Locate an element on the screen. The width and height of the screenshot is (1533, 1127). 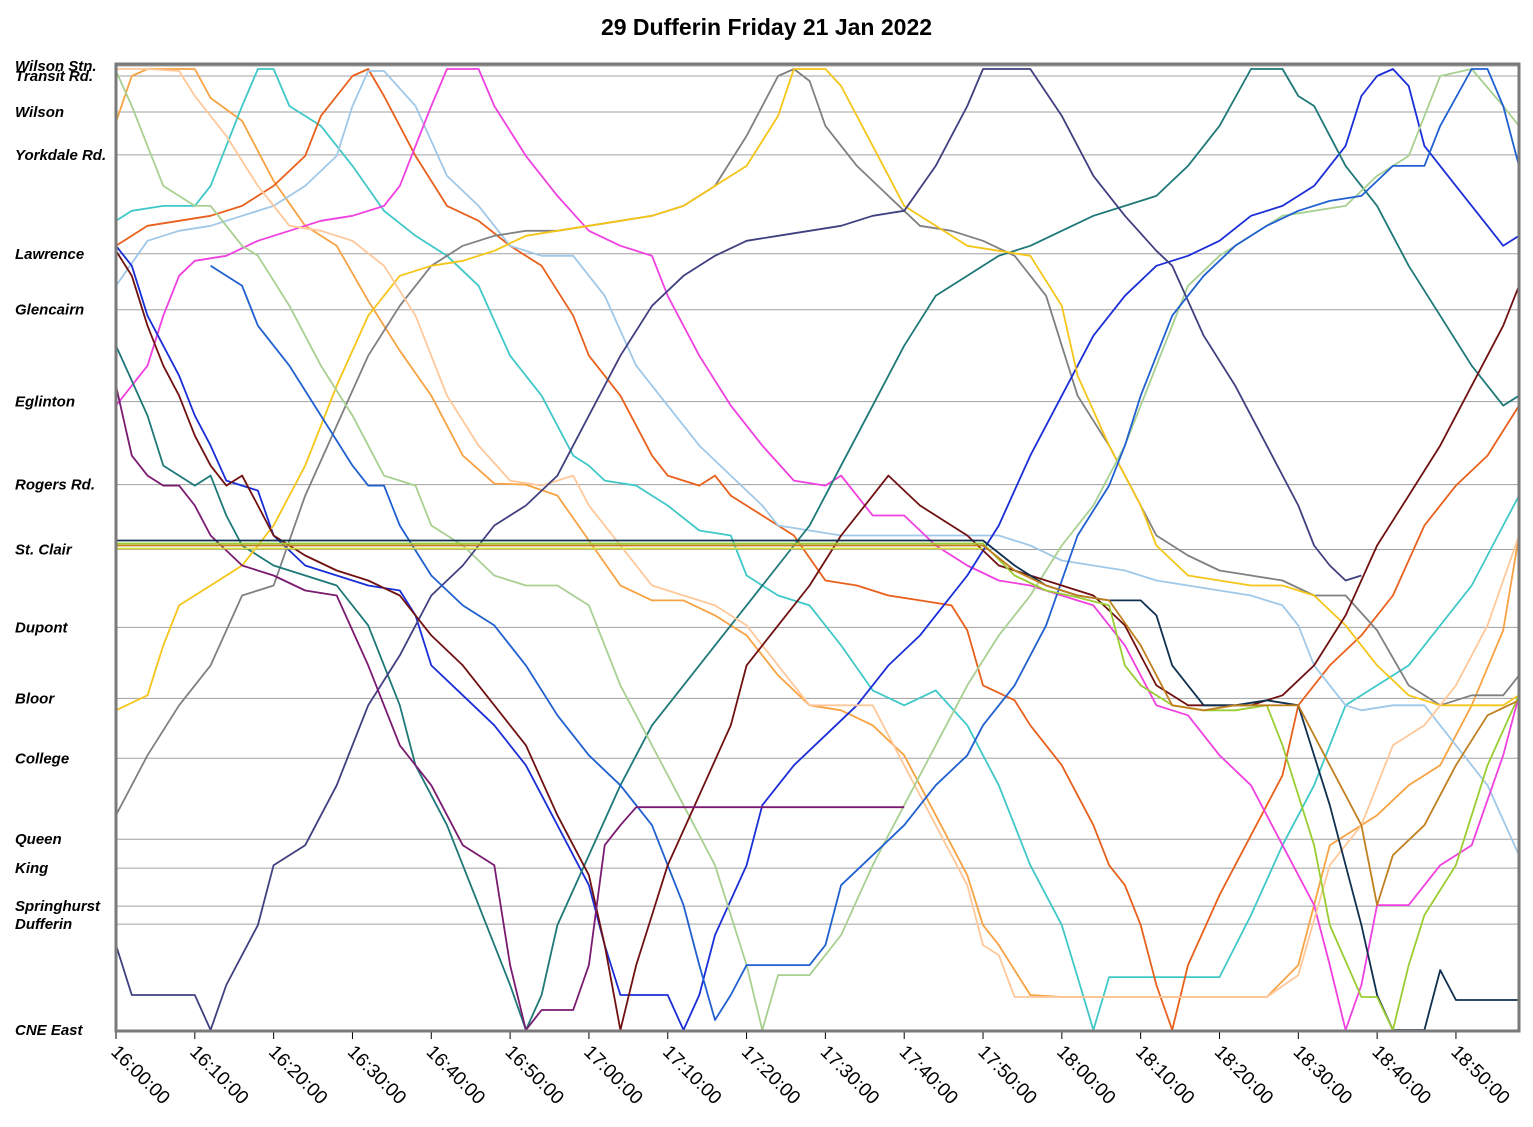
x-tick-label: 17:30:00 is located at coordinates (849, 1075).